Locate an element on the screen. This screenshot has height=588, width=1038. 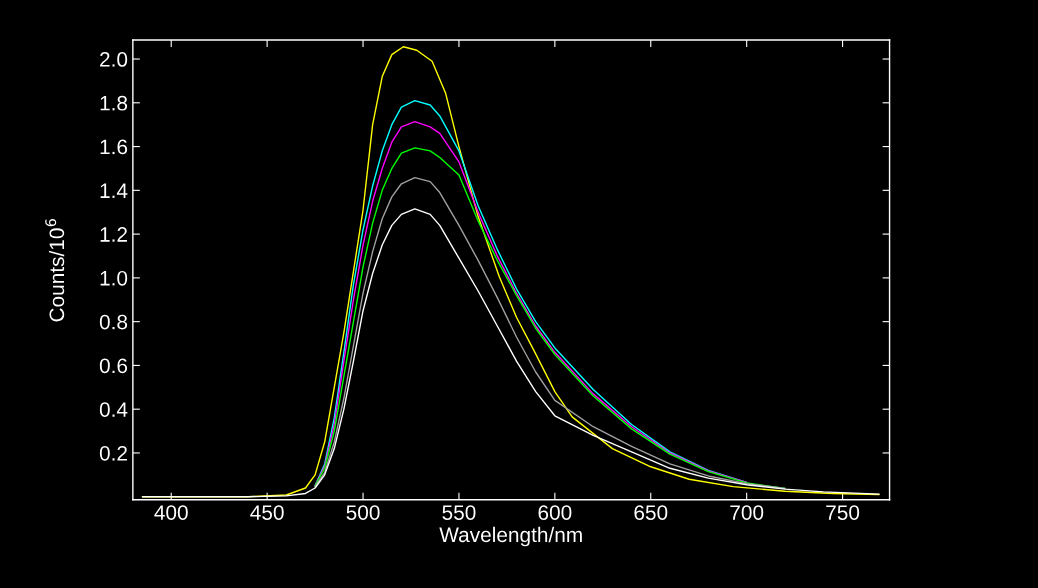
y-tick-label: 1.8 is located at coordinates (114, 103).